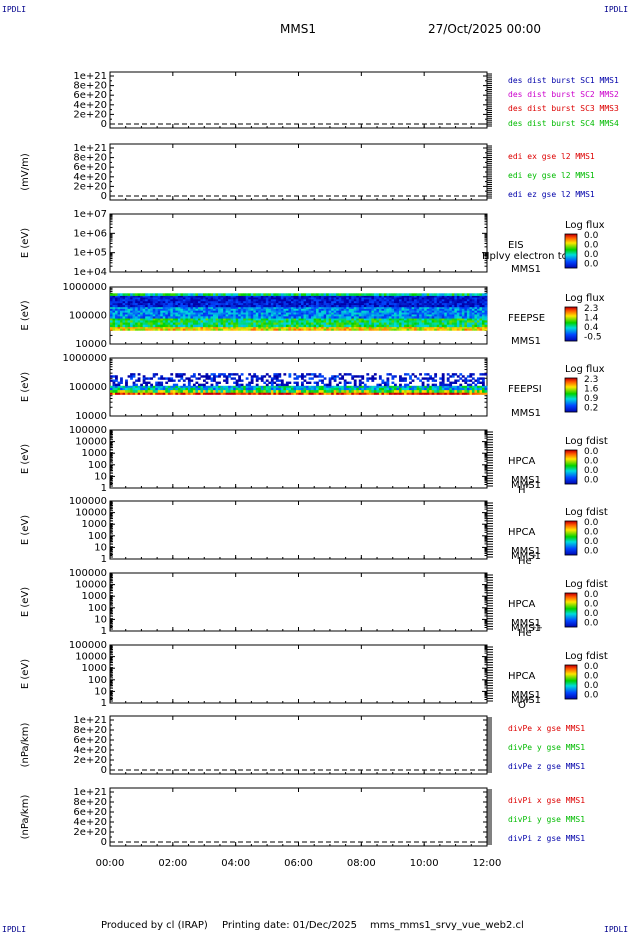 This screenshot has height=934, width=630. Describe the element at coordinates (528, 485) in the screenshot. I see `p6-charge-label: +` at that location.